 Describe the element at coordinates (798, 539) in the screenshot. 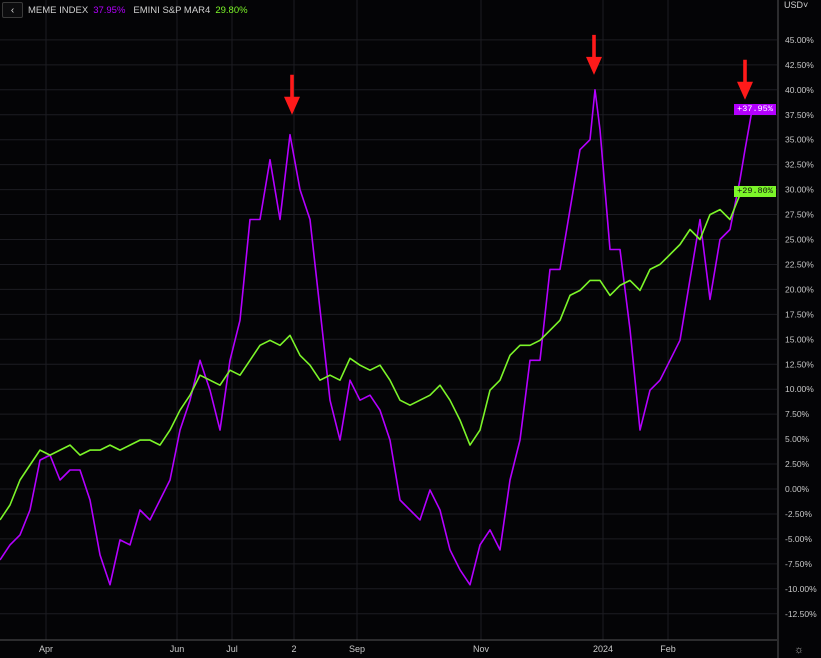

I see `y-tick-label: -5.00%` at that location.